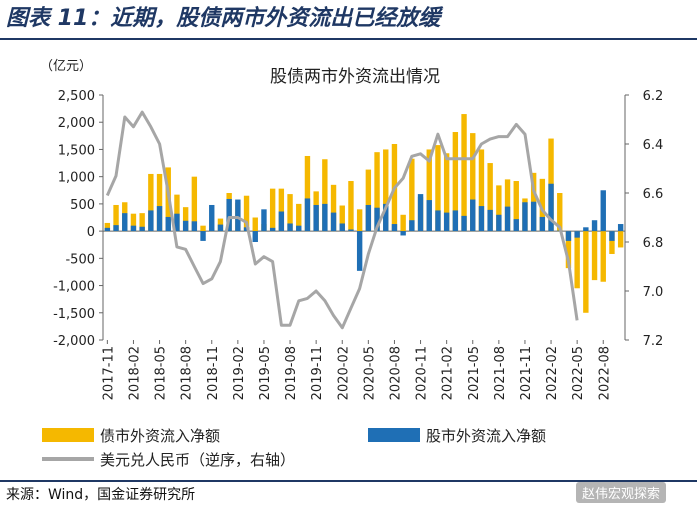  Describe the element at coordinates (101, 495) in the screenshot. I see `source-note: 来源：Wind，国金证券研究所` at that location.